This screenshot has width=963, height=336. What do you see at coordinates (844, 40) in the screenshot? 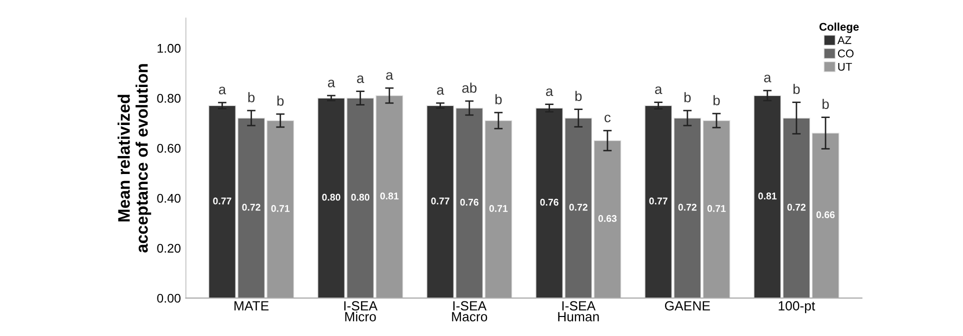
I see `legend-label: AZ` at bounding box center [844, 40].